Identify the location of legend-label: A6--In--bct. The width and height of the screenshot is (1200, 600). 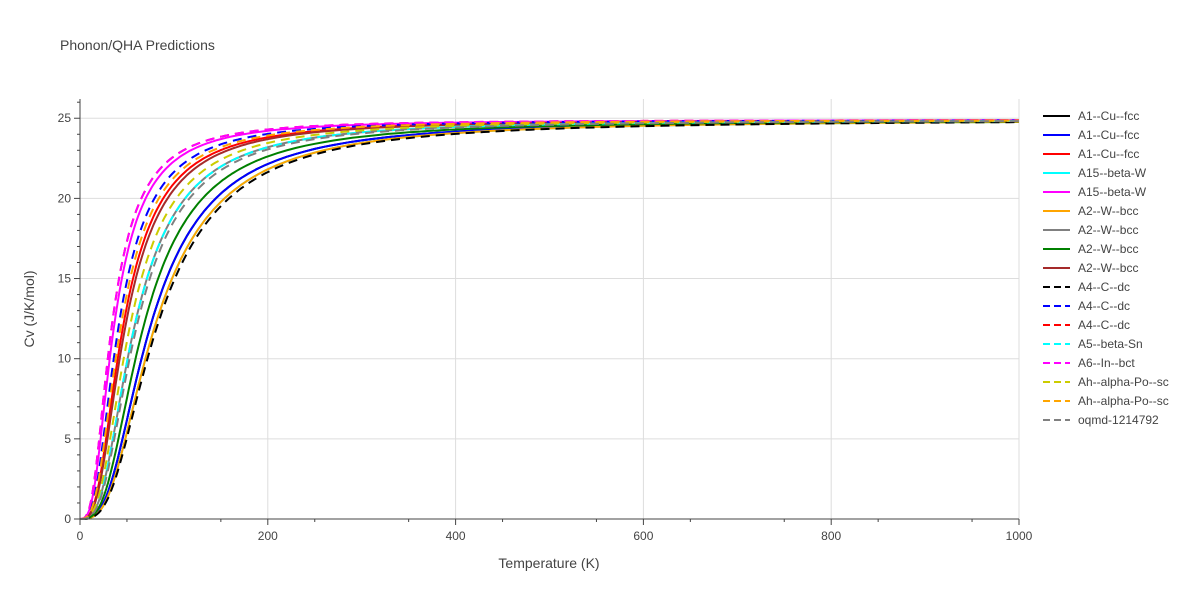
(1106, 363).